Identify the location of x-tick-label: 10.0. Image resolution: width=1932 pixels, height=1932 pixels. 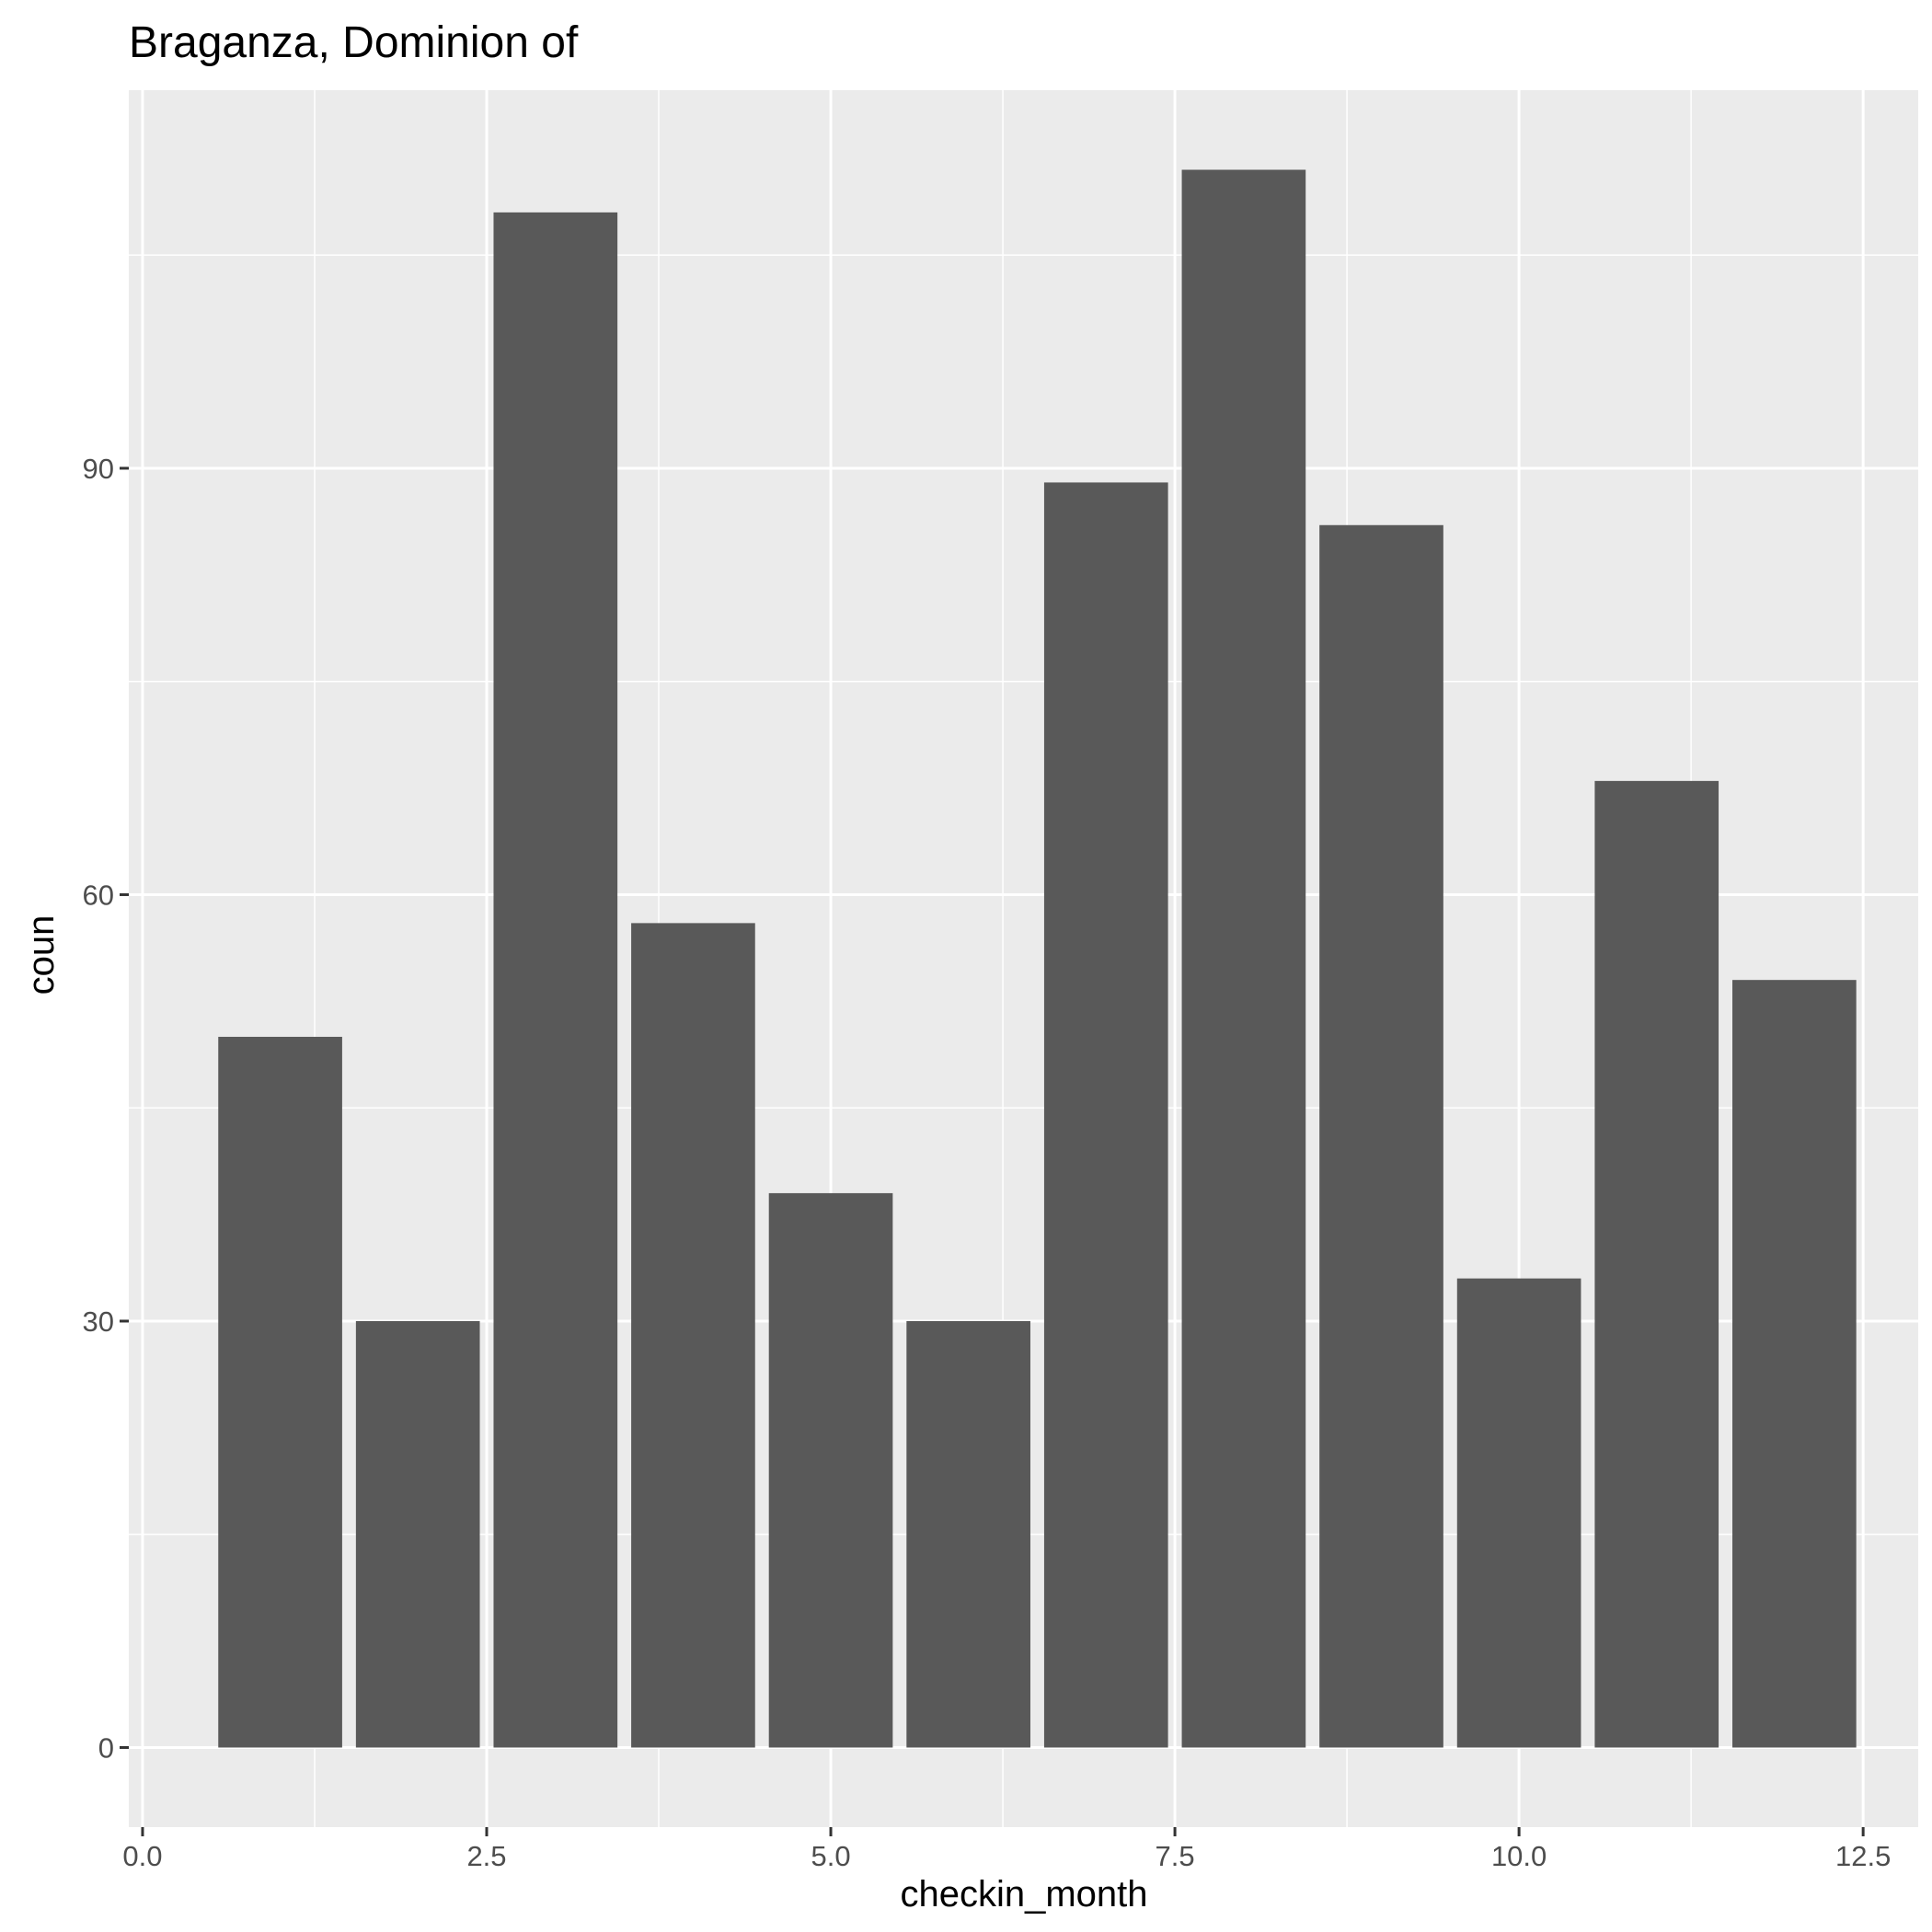
(1519, 1856).